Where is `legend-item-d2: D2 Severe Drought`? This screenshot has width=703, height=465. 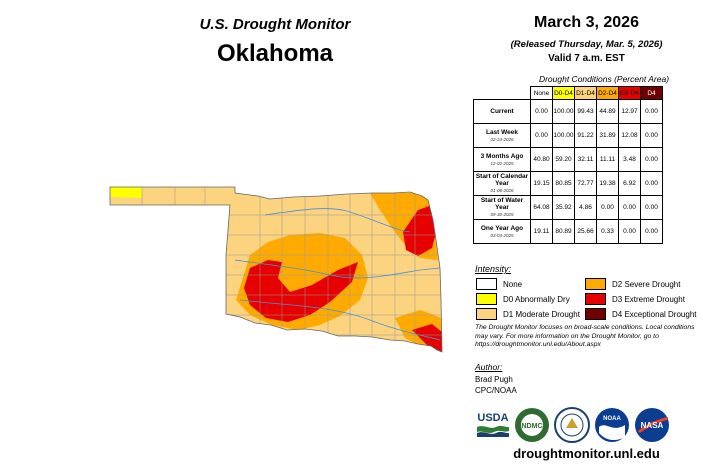 legend-item-d2: D2 Severe Drought is located at coordinates (632, 284).